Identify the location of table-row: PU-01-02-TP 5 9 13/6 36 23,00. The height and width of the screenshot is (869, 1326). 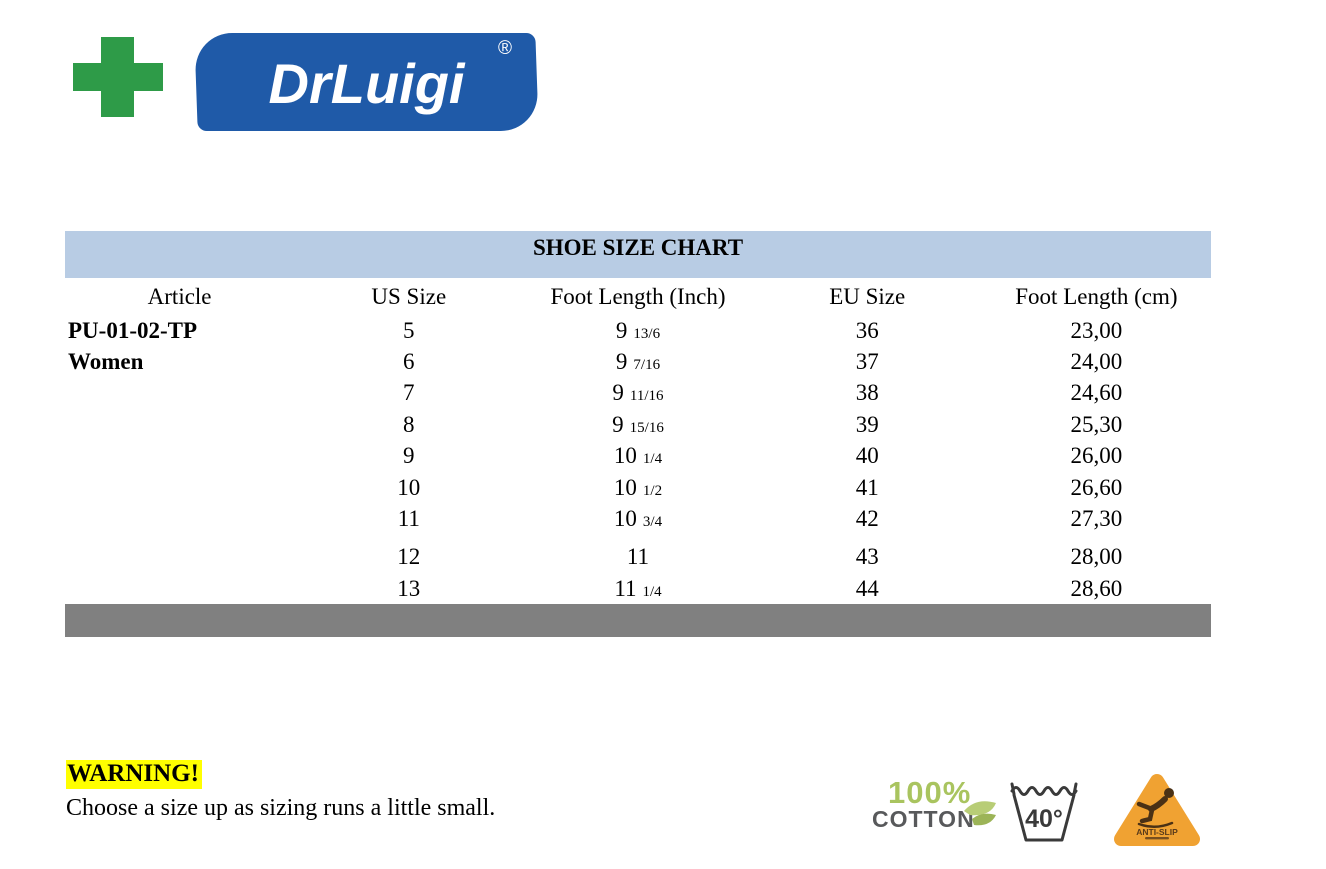
(638, 330).